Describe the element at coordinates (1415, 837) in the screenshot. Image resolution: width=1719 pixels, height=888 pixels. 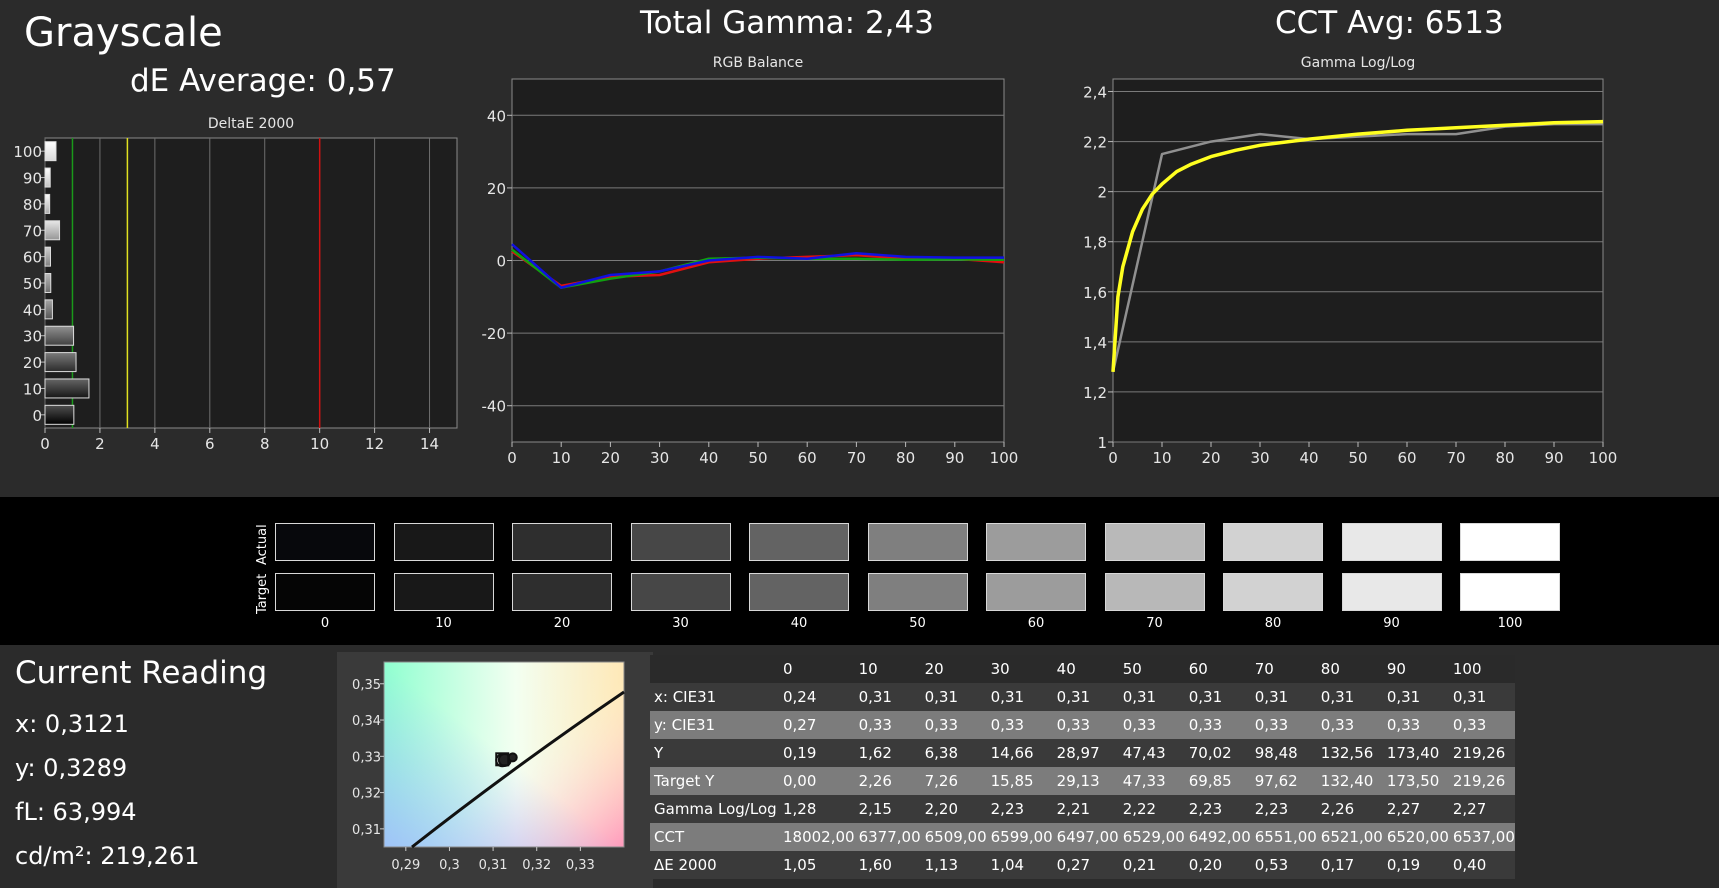
I see `table-cell: 6520,00` at that location.